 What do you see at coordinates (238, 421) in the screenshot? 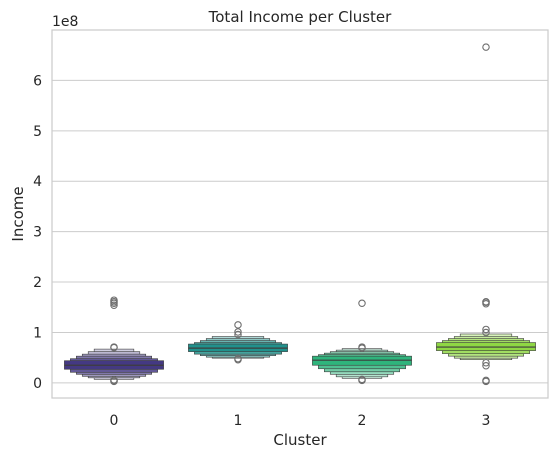
I see `x-tick-label: 1` at bounding box center [238, 421].